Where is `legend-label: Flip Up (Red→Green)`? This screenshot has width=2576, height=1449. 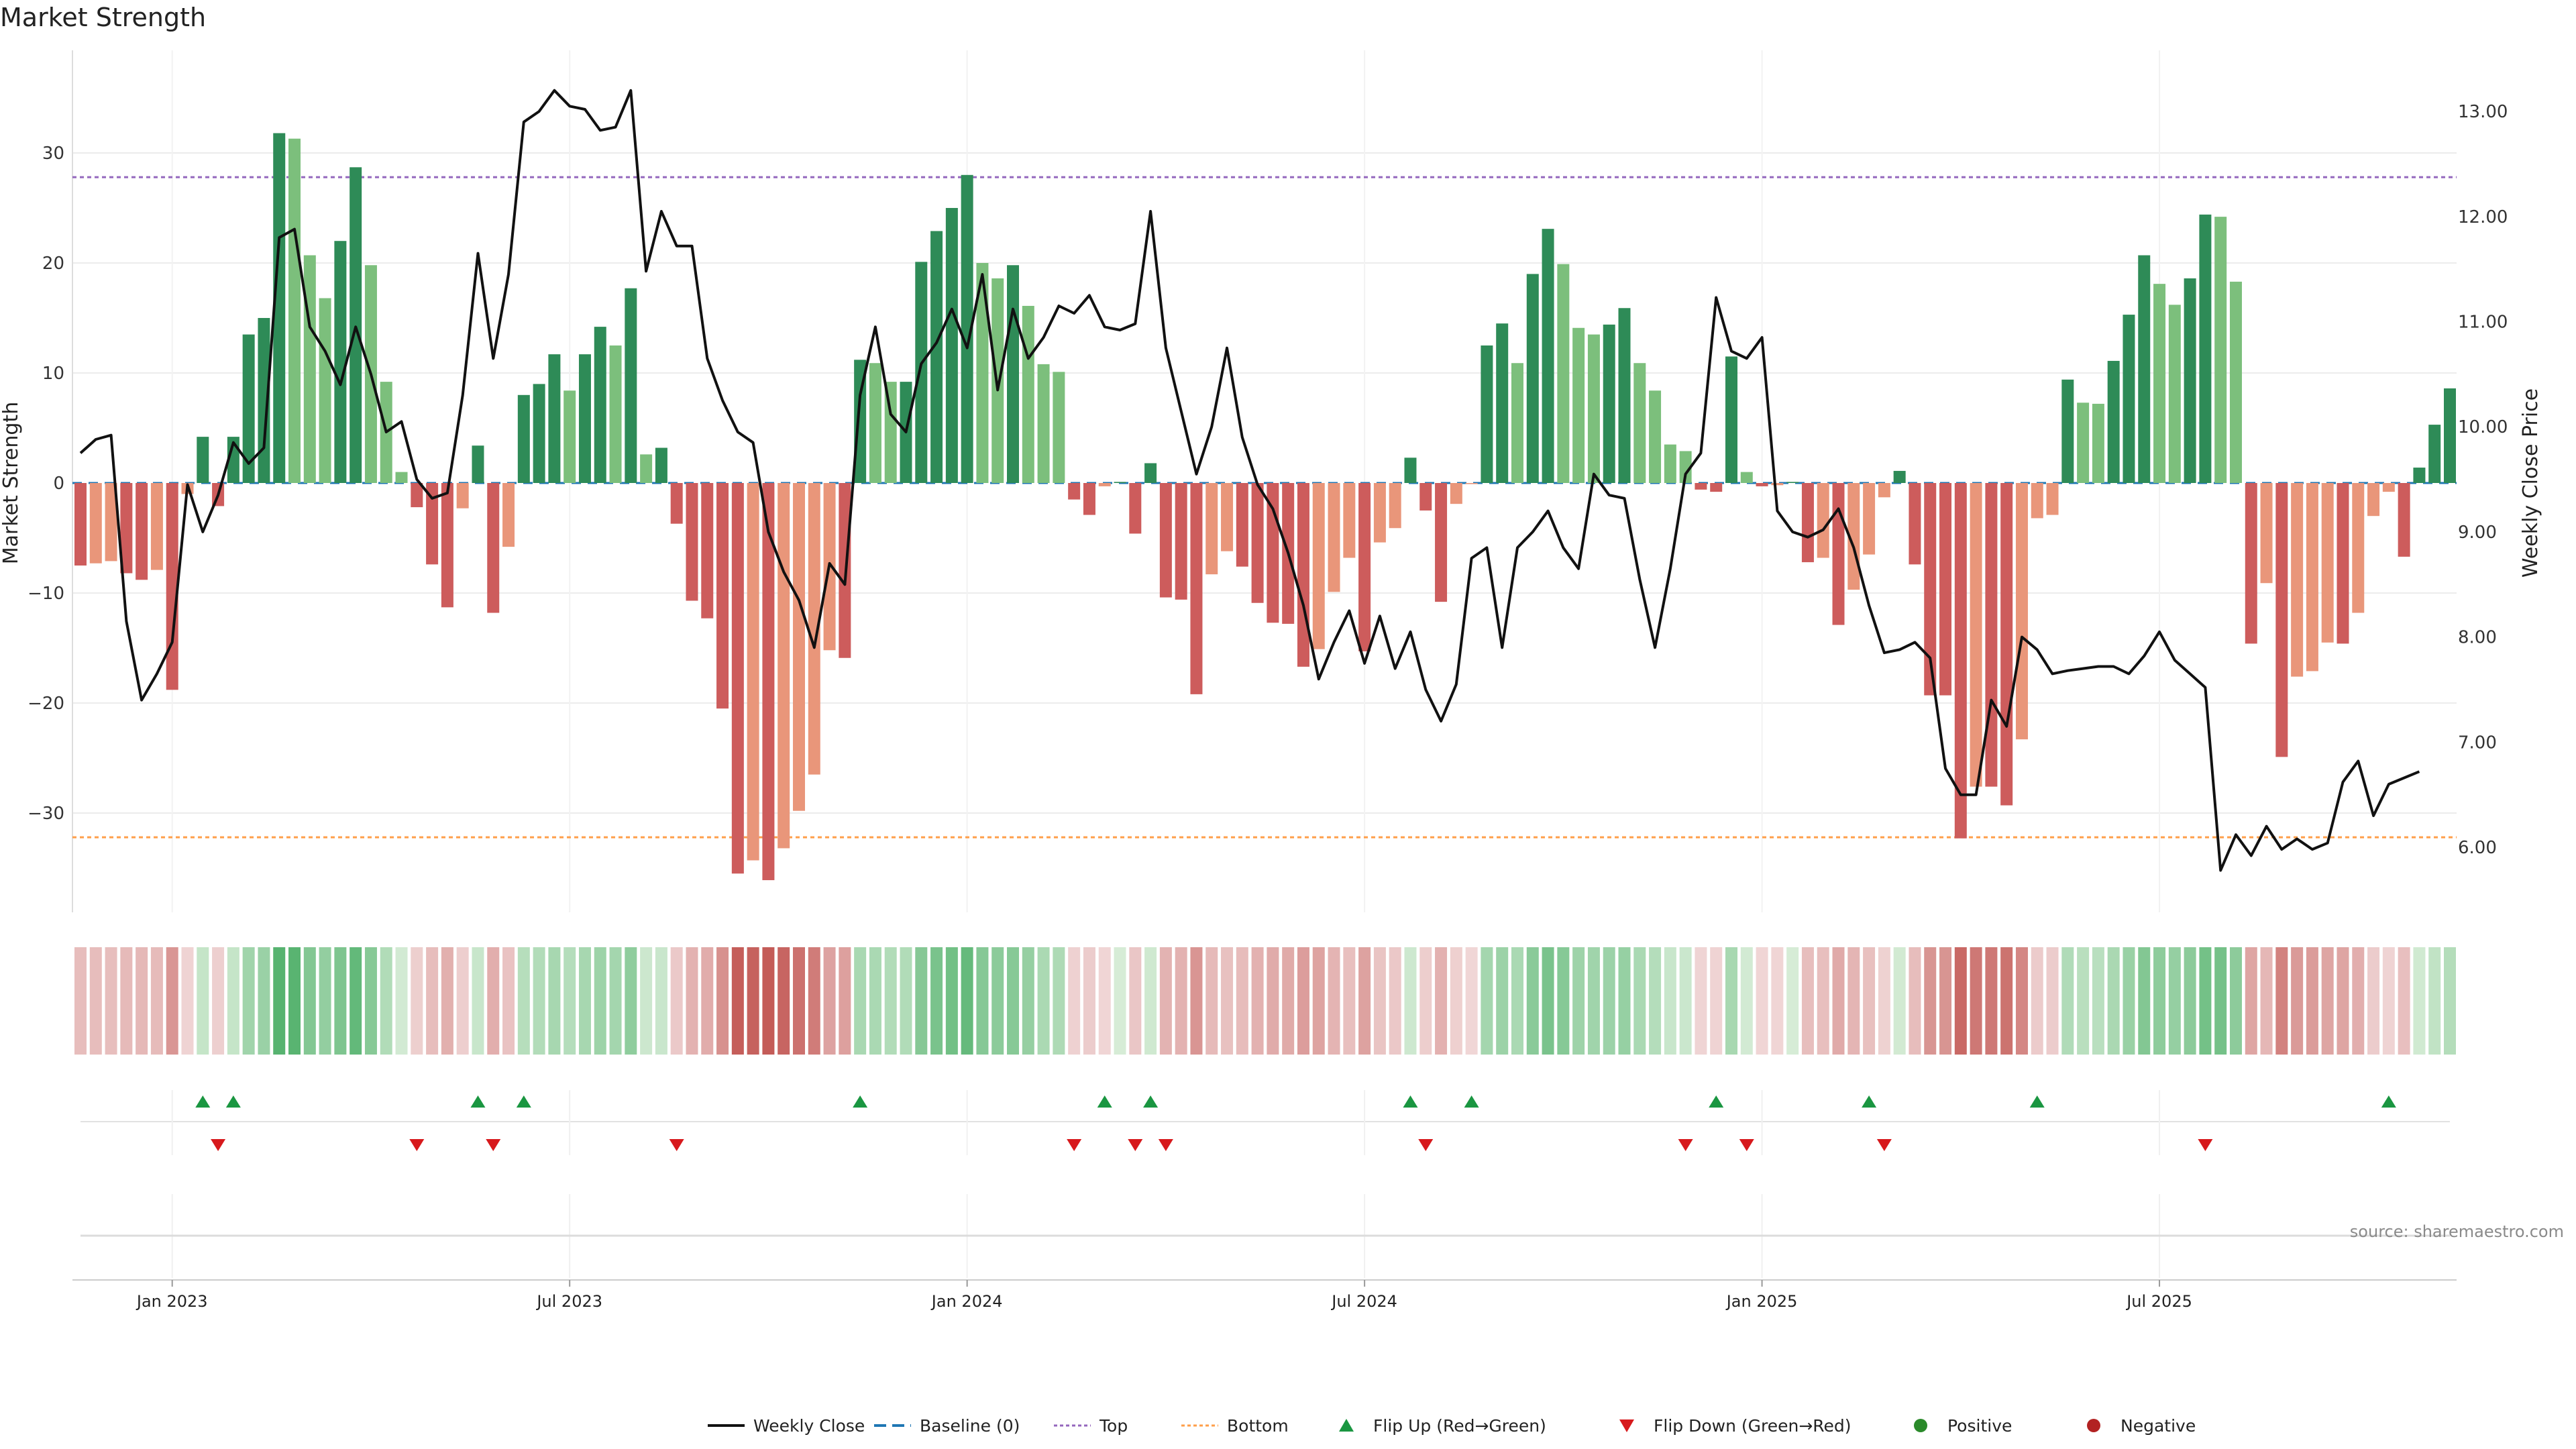
legend-label: Flip Up (Red→Green) is located at coordinates (1459, 1426).